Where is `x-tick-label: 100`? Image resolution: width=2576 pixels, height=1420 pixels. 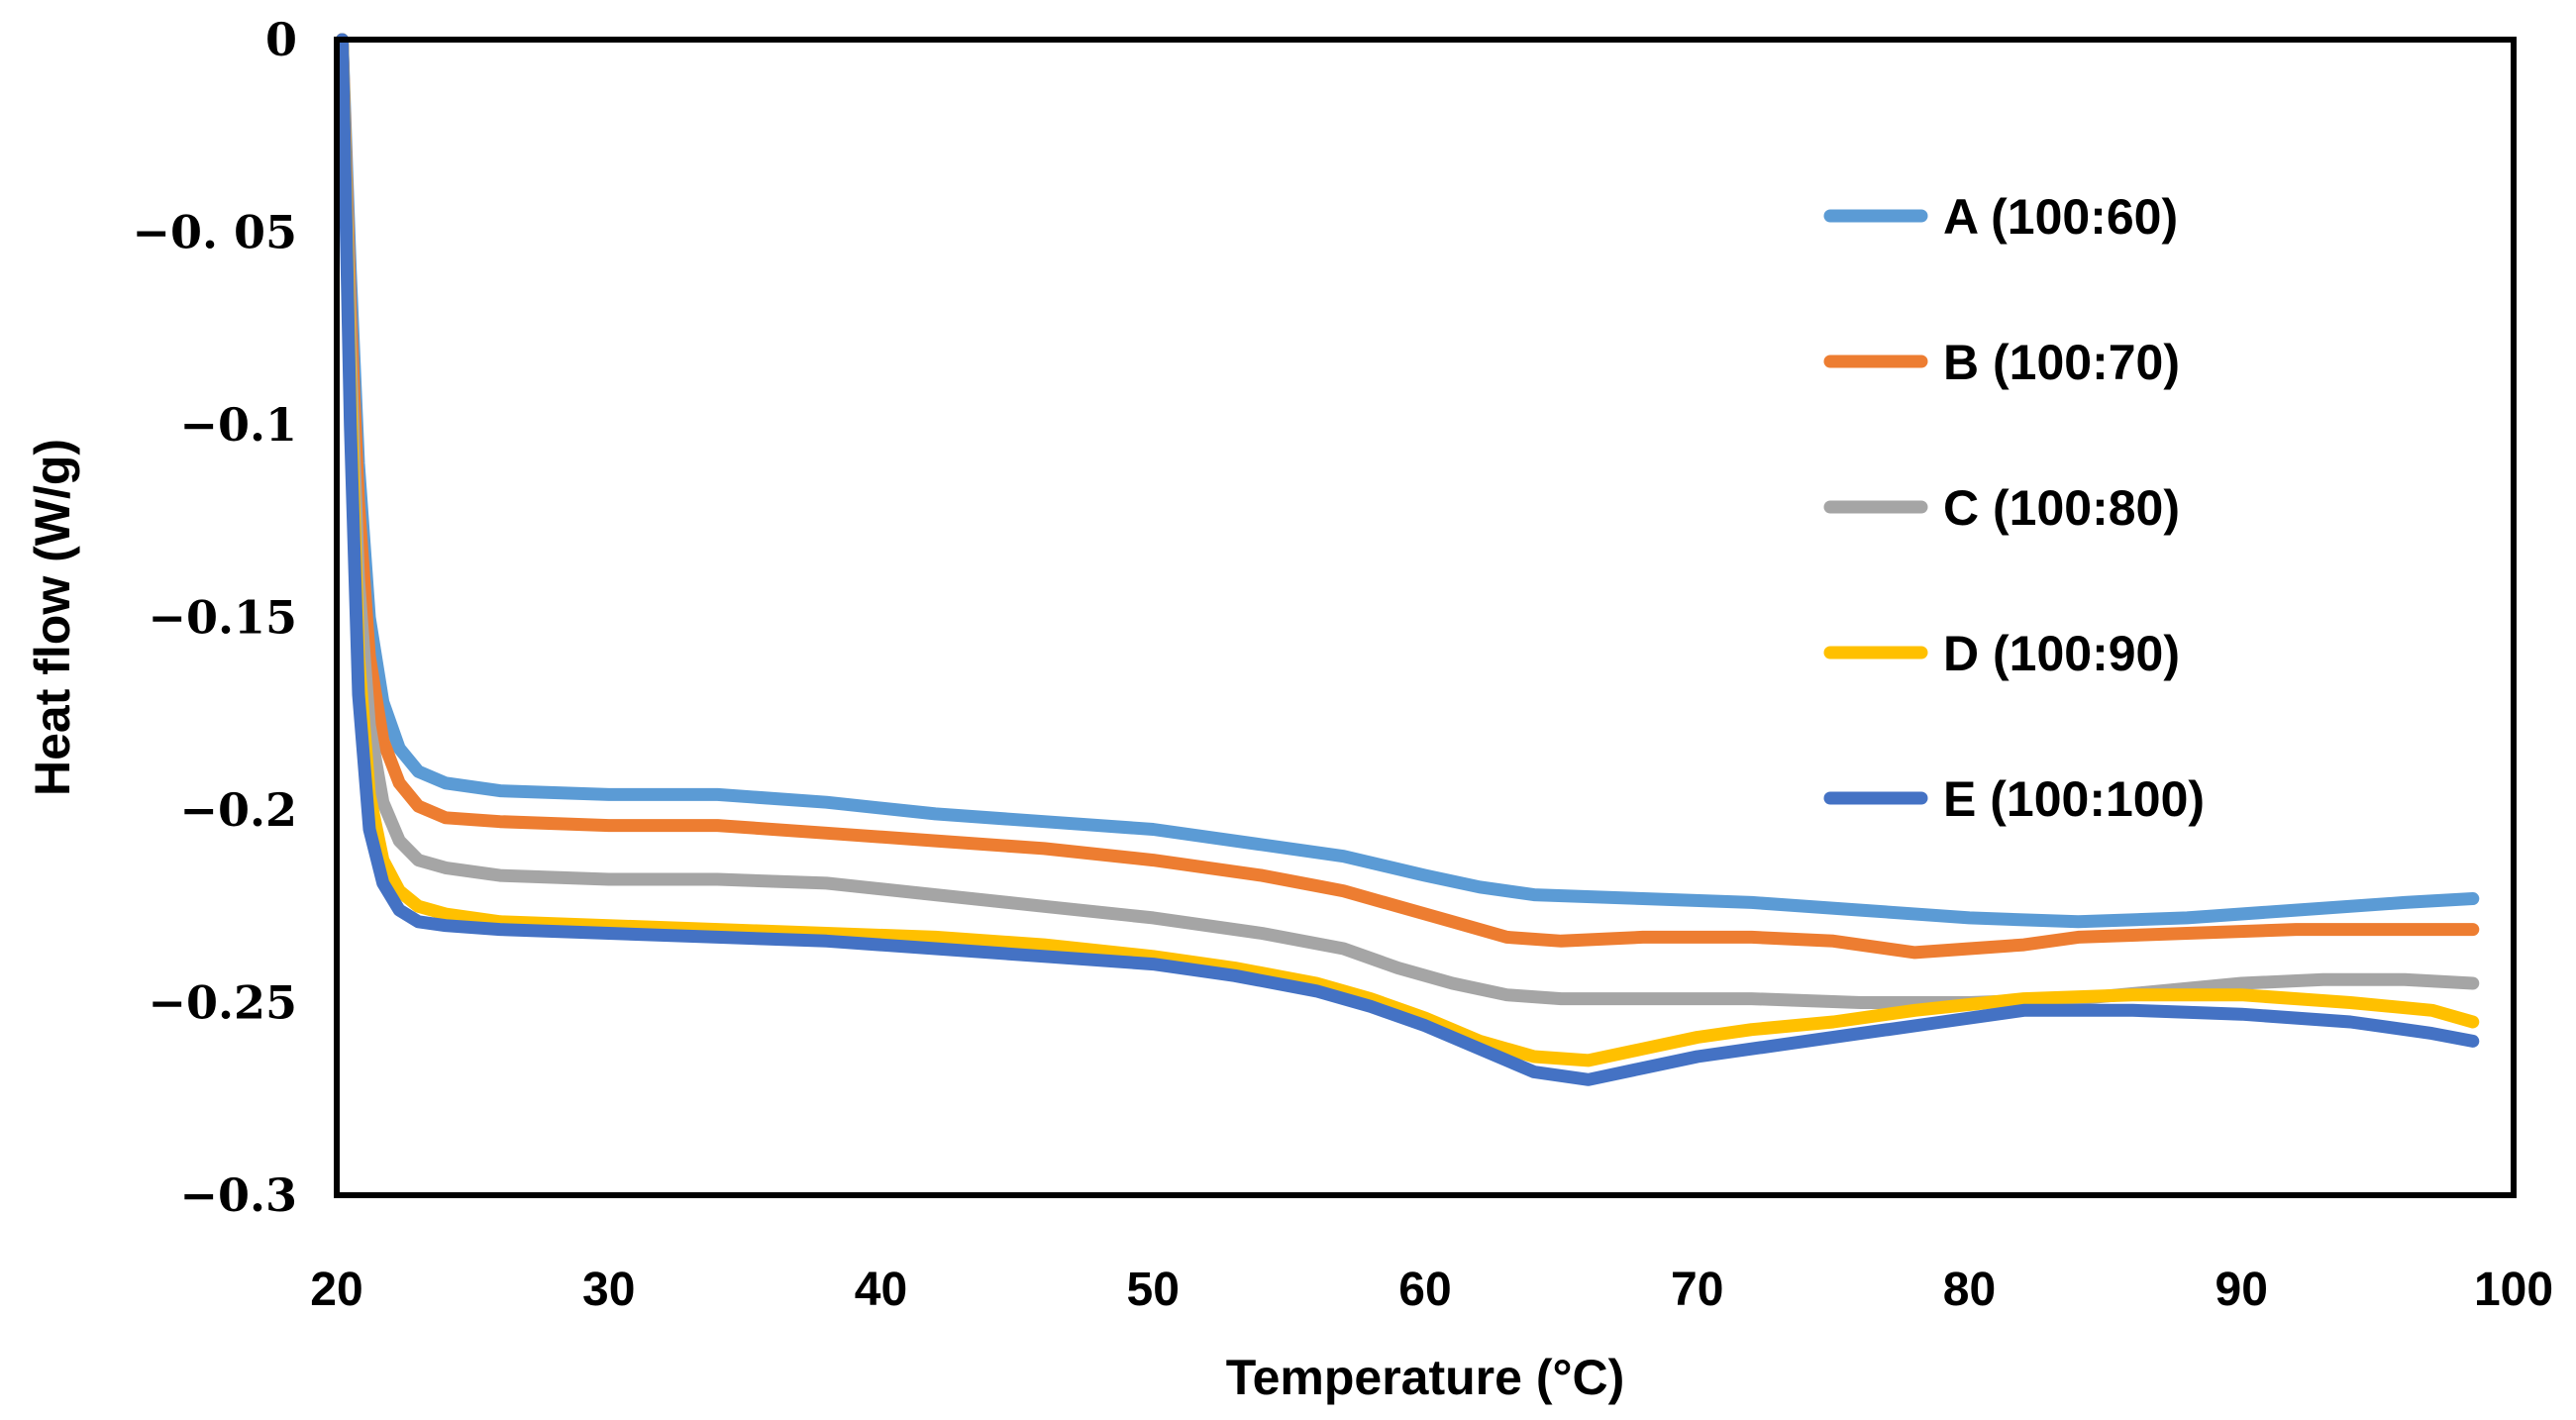 x-tick-label: 100 is located at coordinates (2513, 1290).